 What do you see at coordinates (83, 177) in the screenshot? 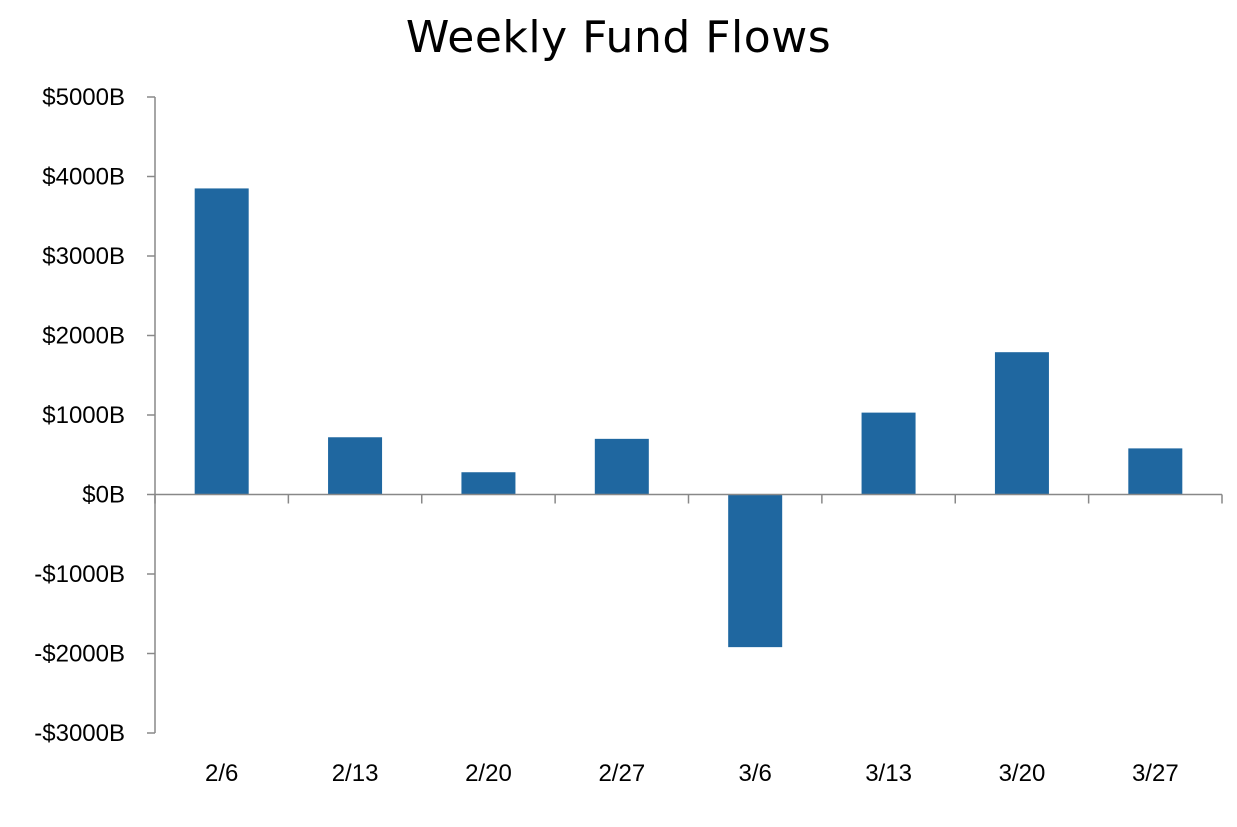
I see `y-tick-label: $4000B` at bounding box center [83, 177].